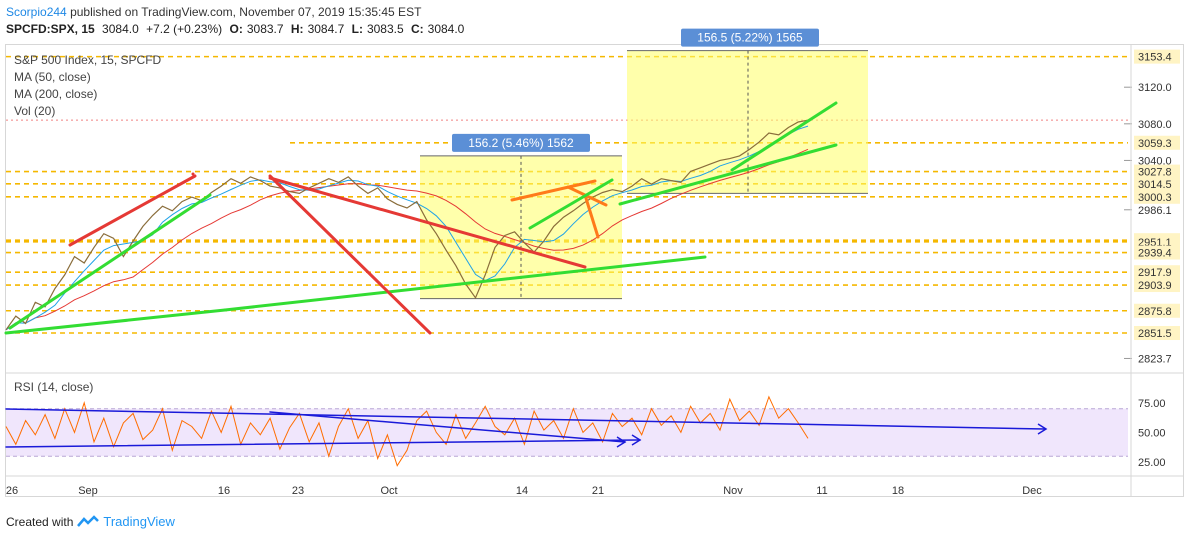 This screenshot has width=1188, height=539. I want to click on trendline-support-long, so click(115, 321).